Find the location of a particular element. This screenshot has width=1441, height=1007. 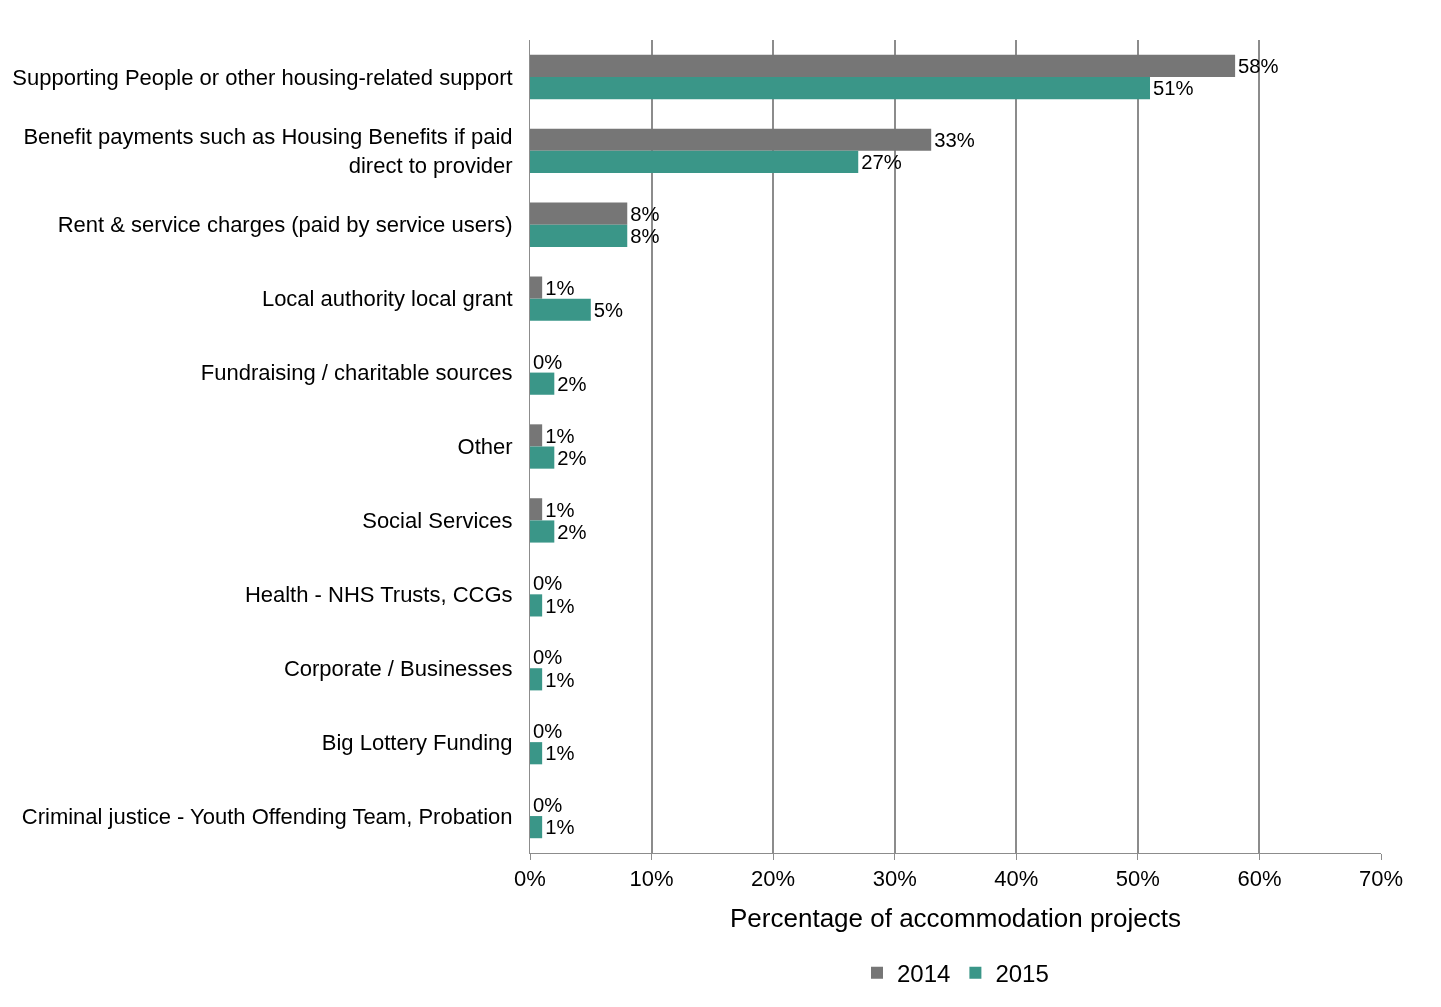

y-tick-label: Criminal justice - Youth Offending Team, Probation is located at coordinates (267, 816).